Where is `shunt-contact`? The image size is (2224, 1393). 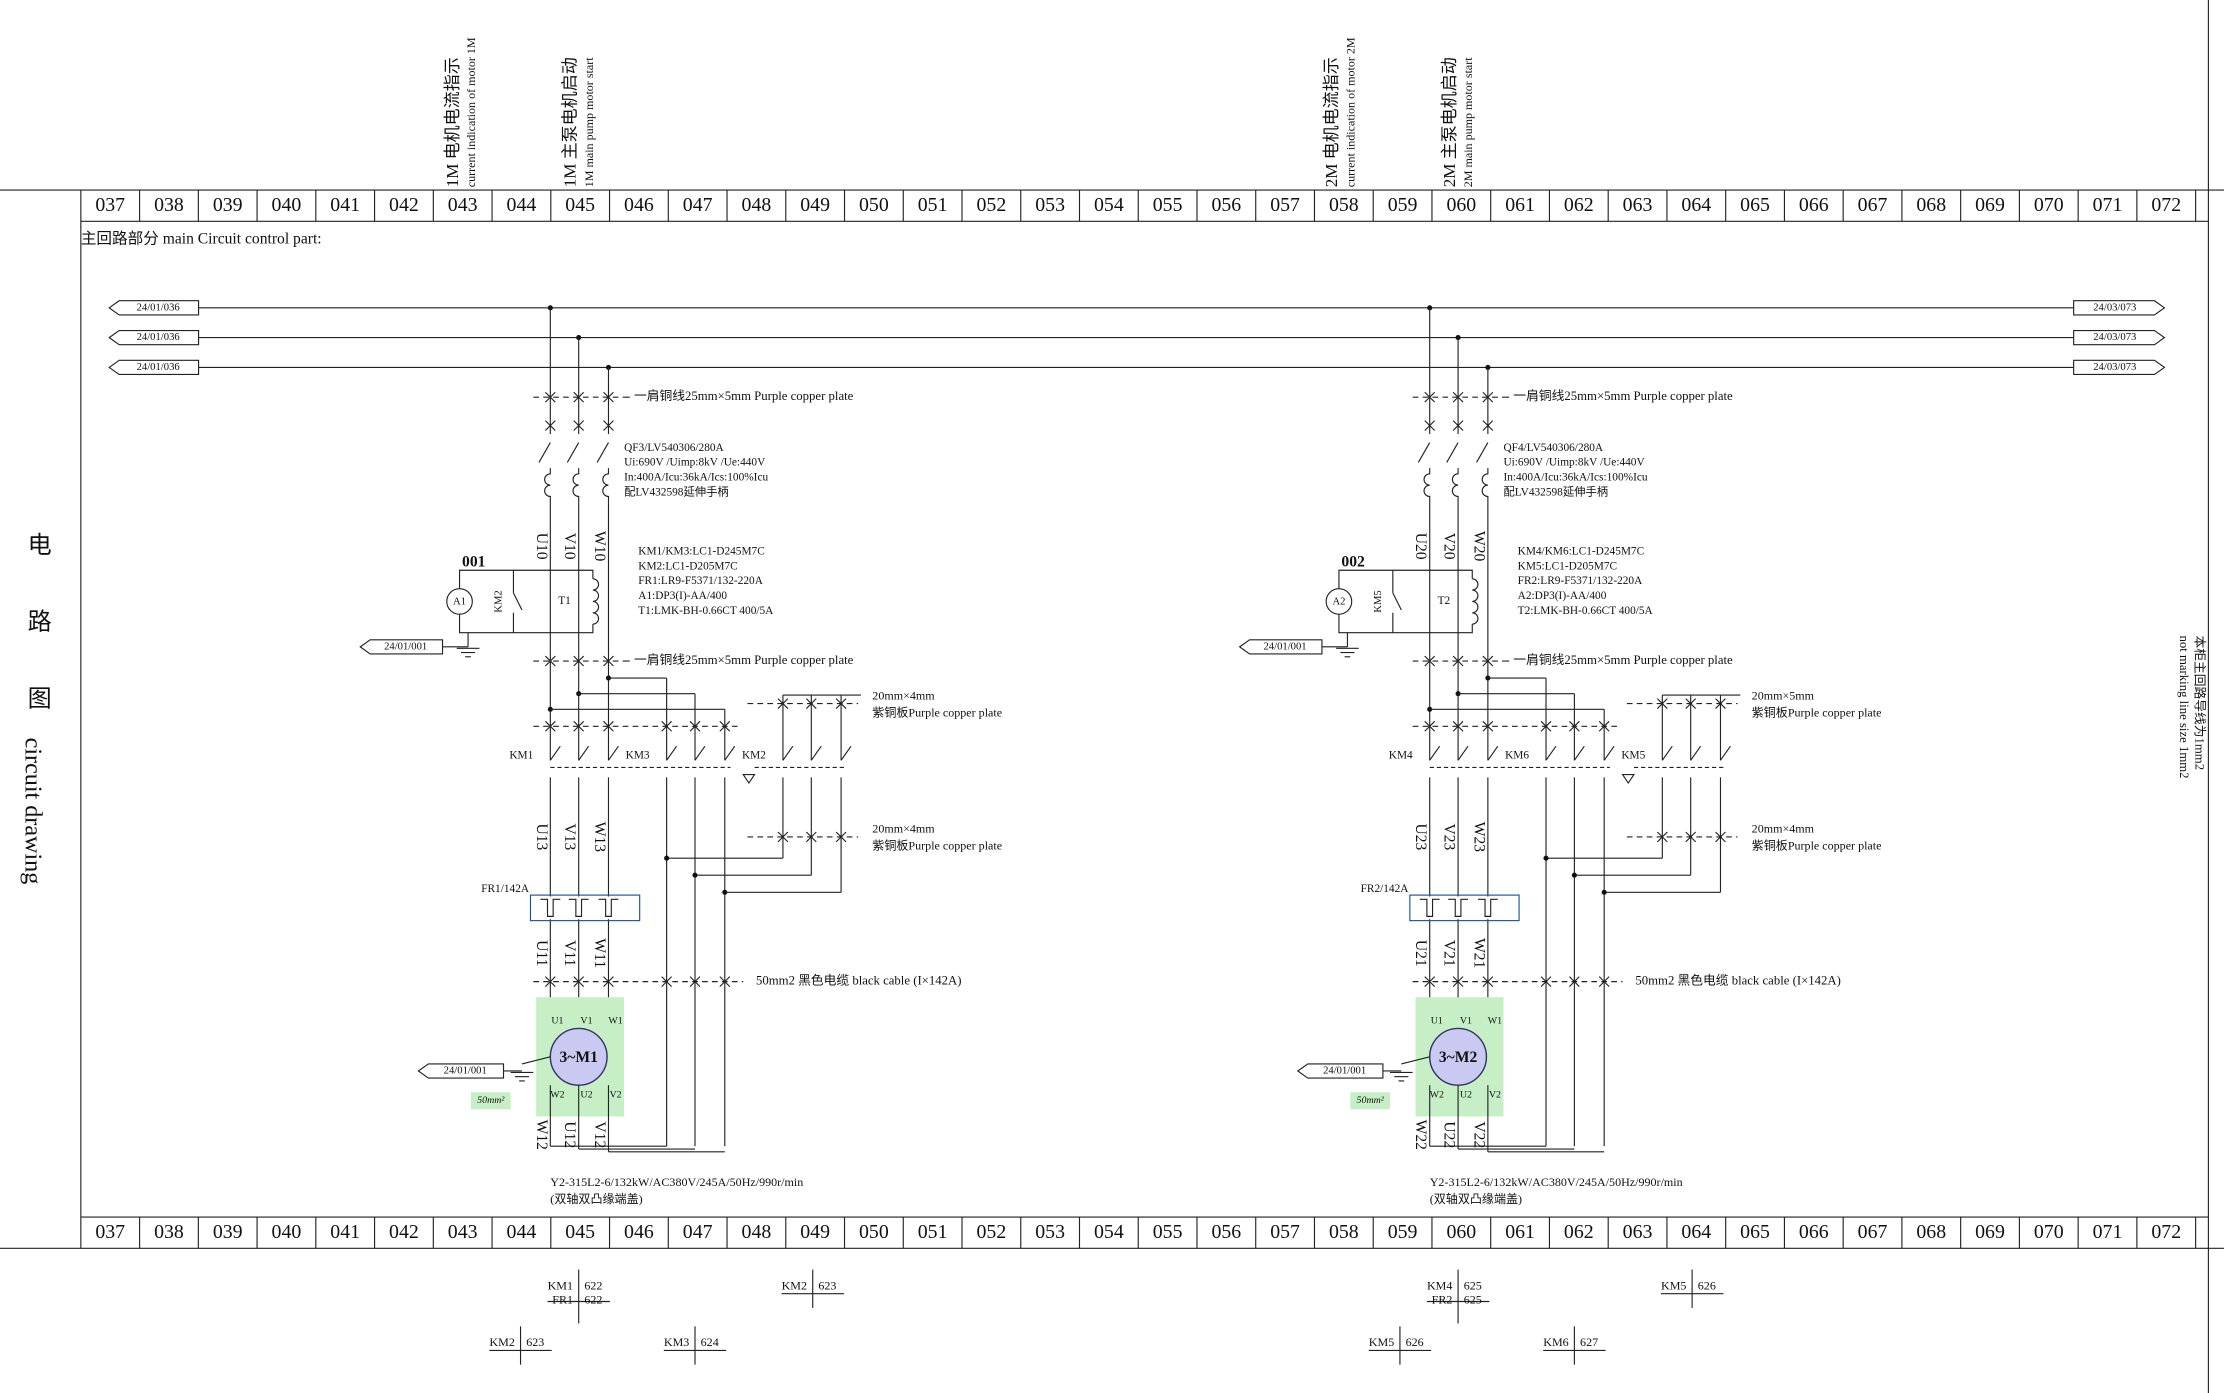
shunt-contact is located at coordinates (1397, 601).